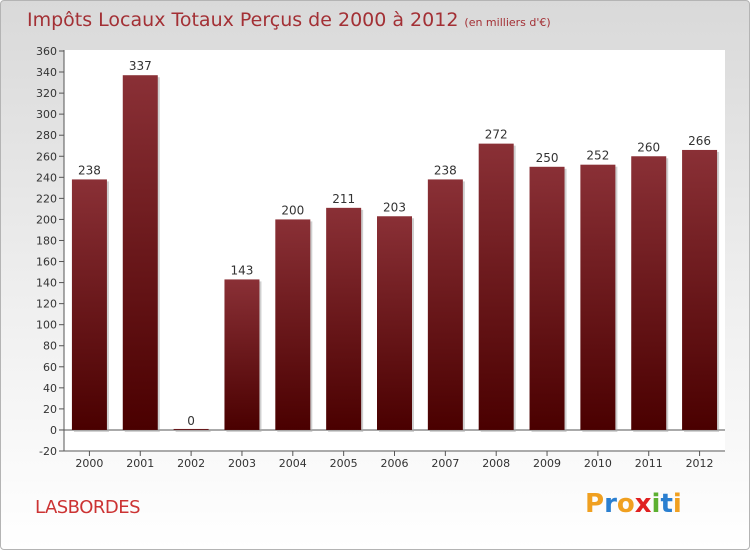  What do you see at coordinates (46, 135) in the screenshot?
I see `y-tick-label: 280` at bounding box center [46, 135].